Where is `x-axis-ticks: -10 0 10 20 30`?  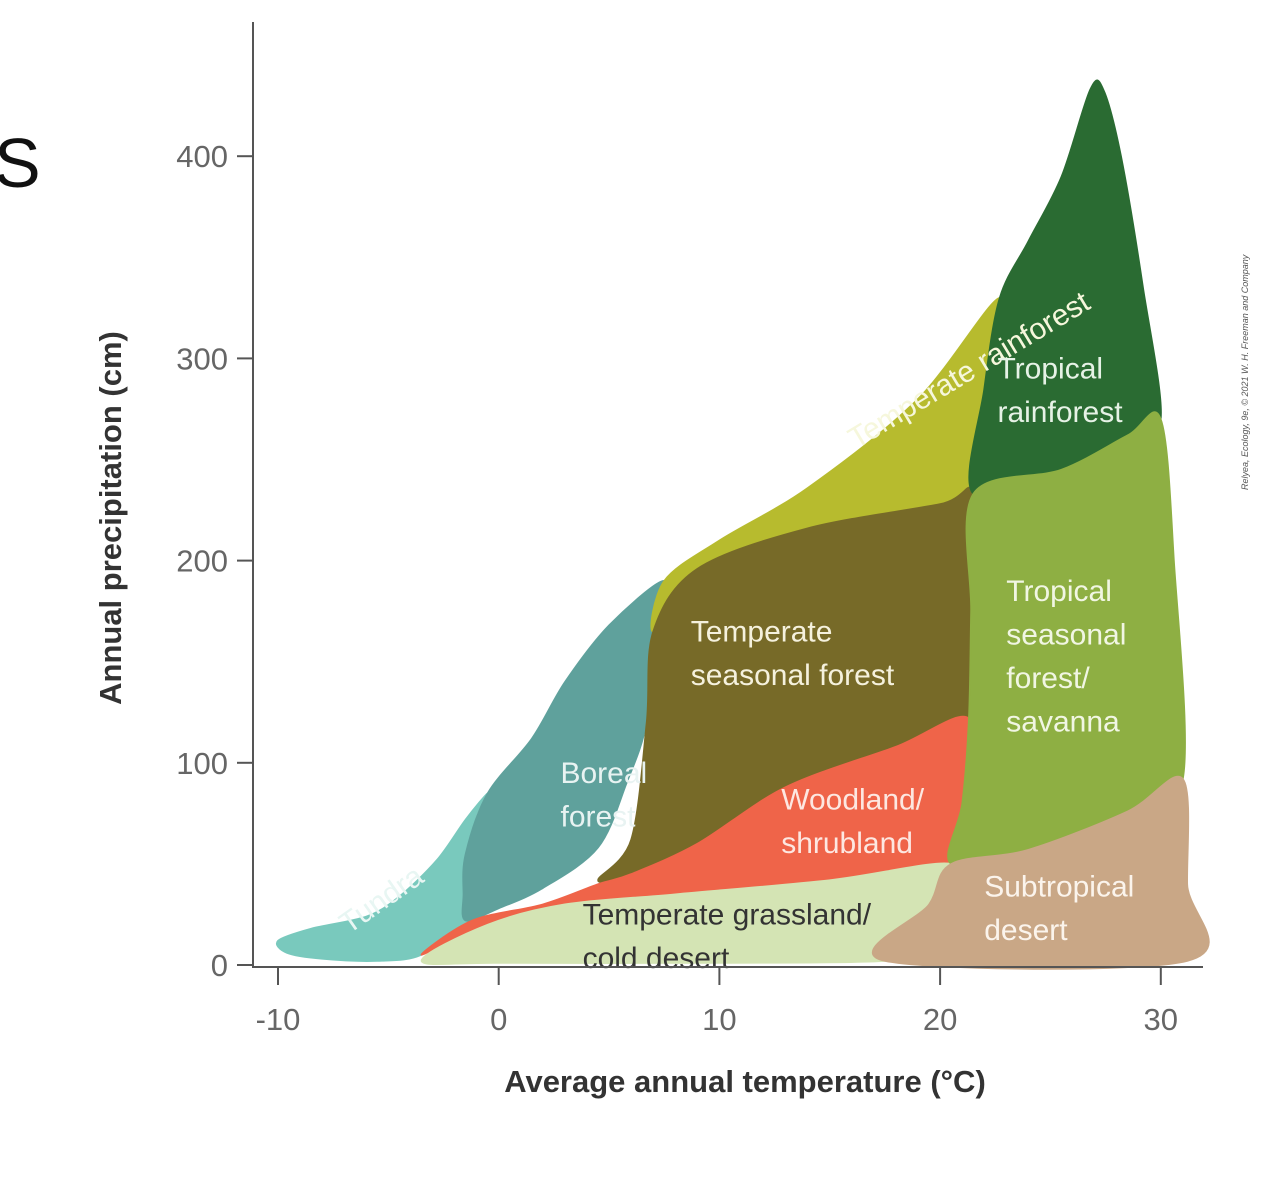 x-axis-ticks: -10 0 10 20 30 is located at coordinates (717, 1002).